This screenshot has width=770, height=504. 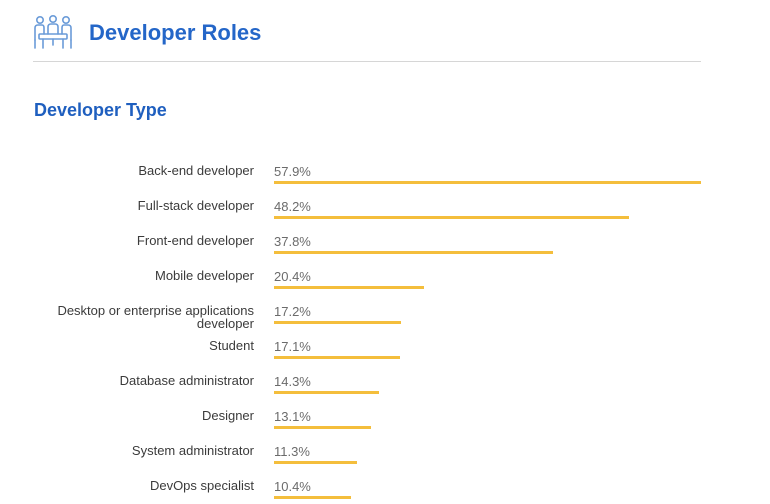 I want to click on category-label: Back-end developer, so click(x=196, y=170).